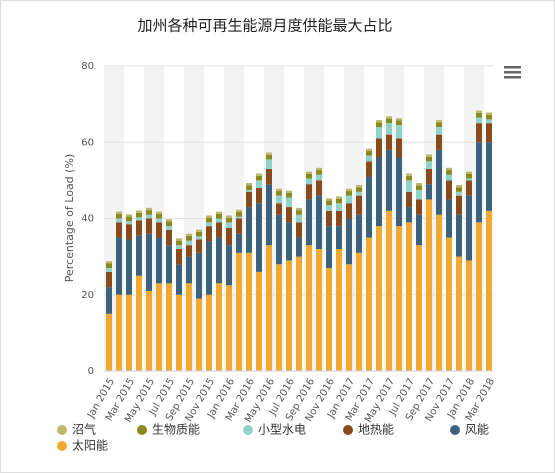 This screenshot has height=473, width=555. What do you see at coordinates (512, 72) in the screenshot?
I see `menu-button` at bounding box center [512, 72].